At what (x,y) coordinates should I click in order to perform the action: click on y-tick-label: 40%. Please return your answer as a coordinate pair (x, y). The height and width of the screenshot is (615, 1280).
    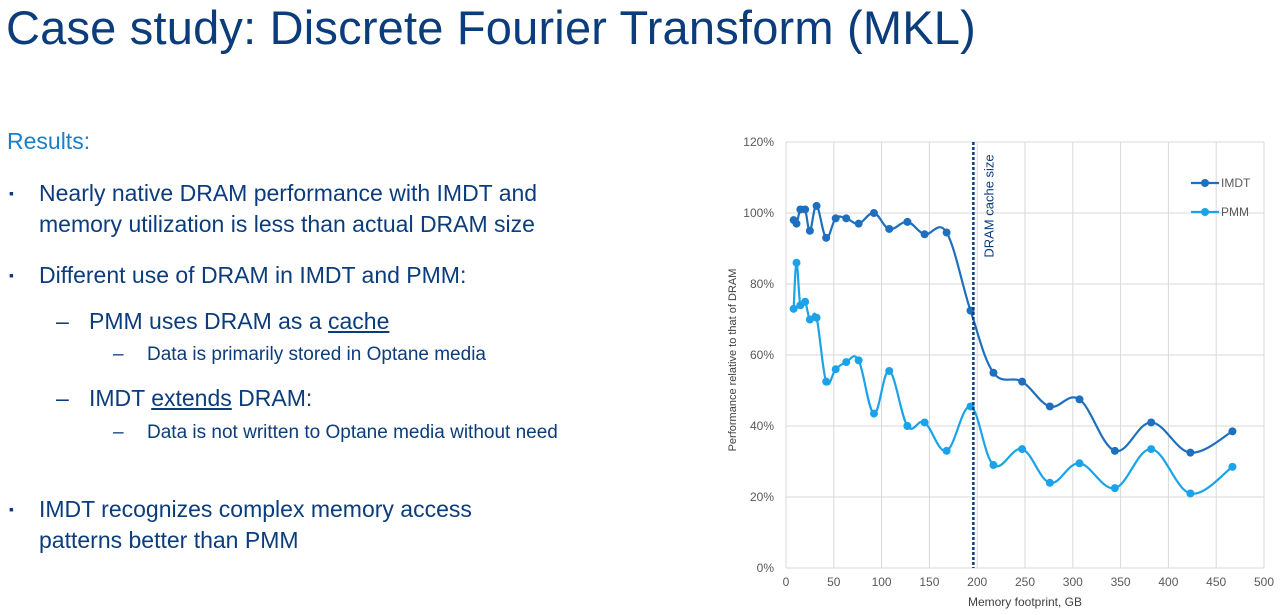
    Looking at the image, I should click on (762, 426).